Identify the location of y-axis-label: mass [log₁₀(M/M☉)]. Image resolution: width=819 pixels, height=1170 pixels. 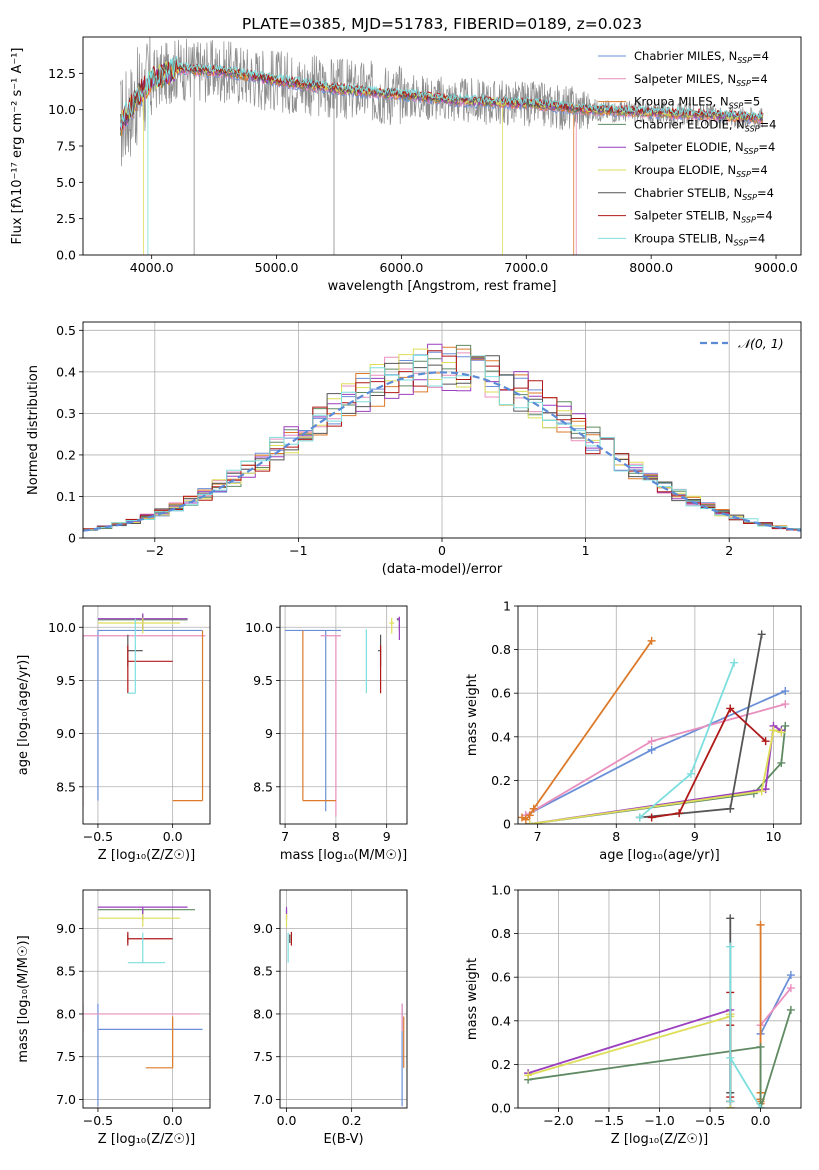
(23, 998).